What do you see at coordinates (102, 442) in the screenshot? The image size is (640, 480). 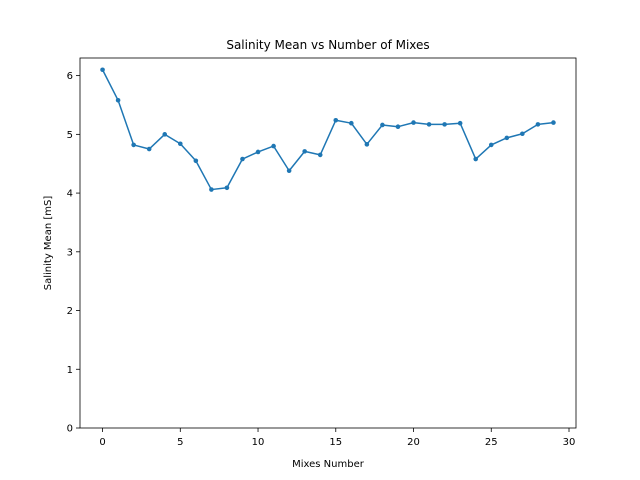 I see `x-tick-label: 0` at bounding box center [102, 442].